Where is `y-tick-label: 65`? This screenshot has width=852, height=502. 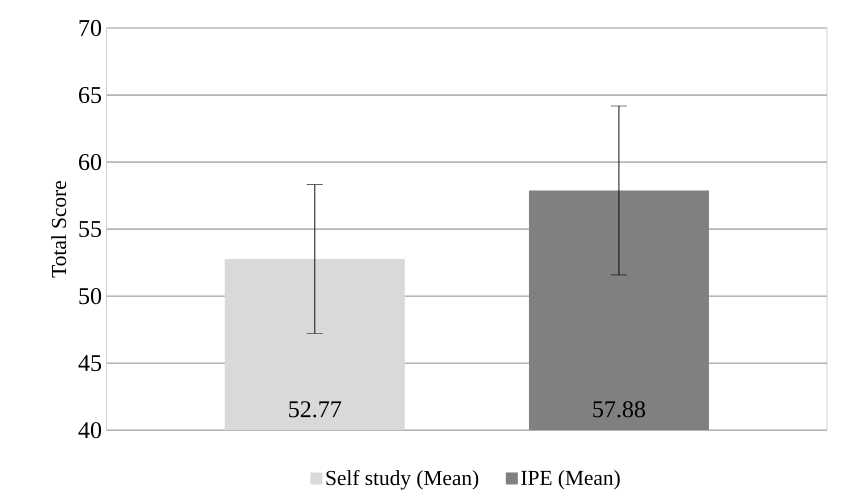 y-tick-label: 65 is located at coordinates (90, 94).